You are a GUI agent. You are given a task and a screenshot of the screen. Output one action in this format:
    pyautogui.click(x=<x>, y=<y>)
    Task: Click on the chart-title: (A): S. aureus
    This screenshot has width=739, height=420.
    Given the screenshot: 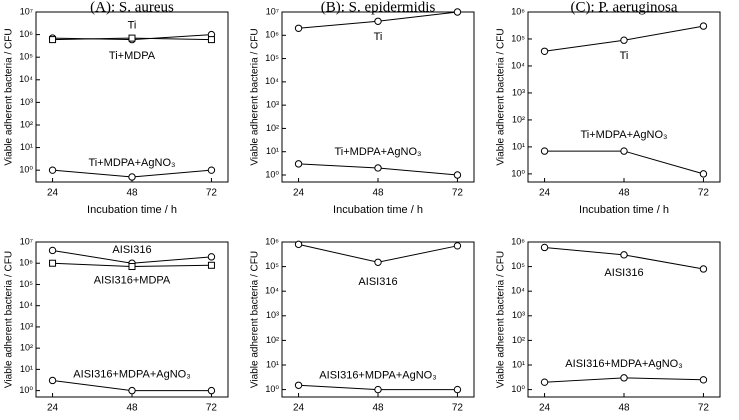 What is the action you would take?
    pyautogui.click(x=132, y=7)
    